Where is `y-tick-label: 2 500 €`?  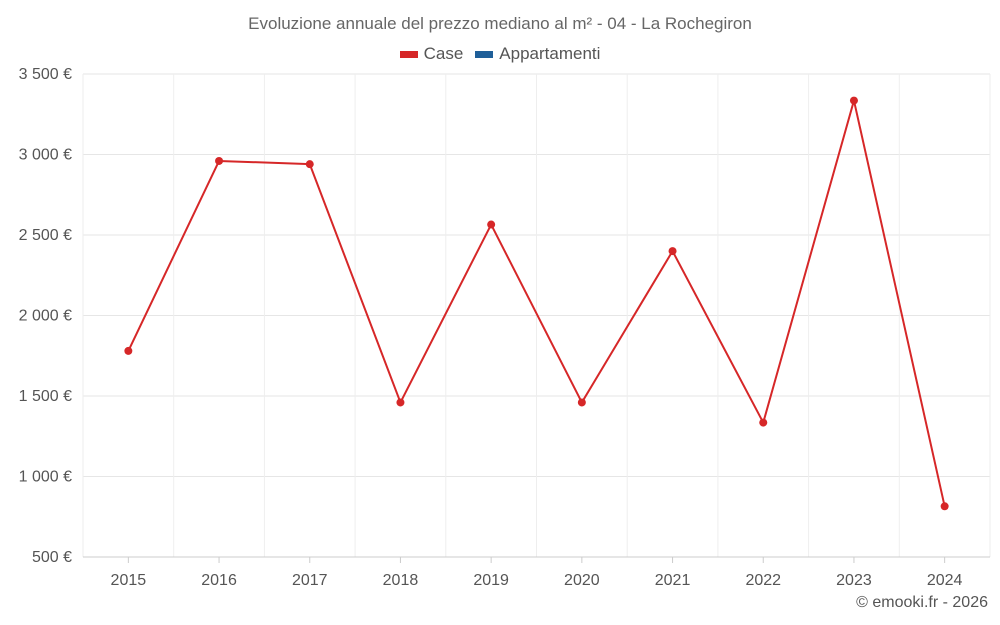
y-tick-label: 2 500 € is located at coordinates (45, 235).